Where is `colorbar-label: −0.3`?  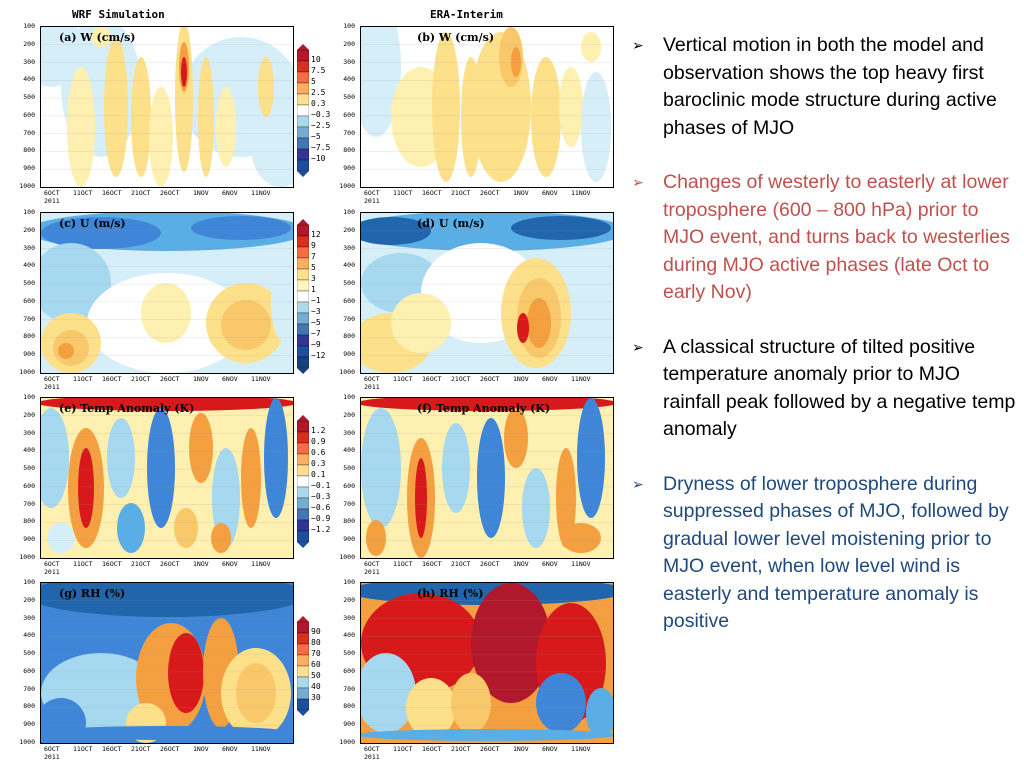
colorbar-label: −0.3 is located at coordinates (321, 496).